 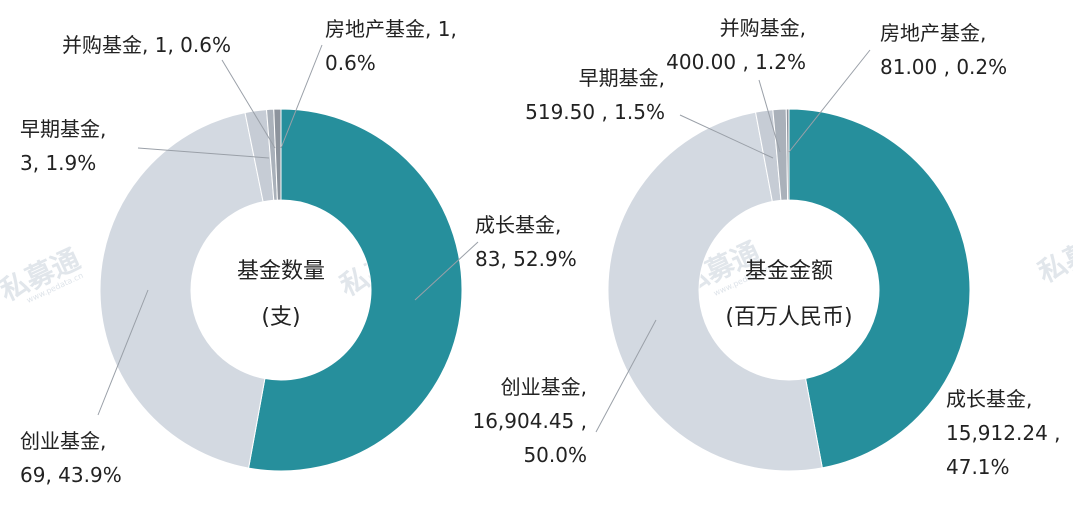 What do you see at coordinates (555, 455) in the screenshot?
I see `slice-label-2: 50.0%` at bounding box center [555, 455].